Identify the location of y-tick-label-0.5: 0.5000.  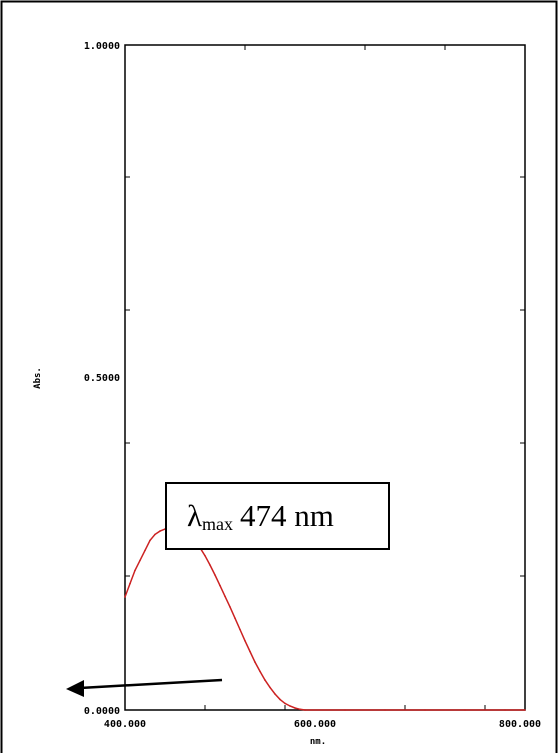
(102, 378).